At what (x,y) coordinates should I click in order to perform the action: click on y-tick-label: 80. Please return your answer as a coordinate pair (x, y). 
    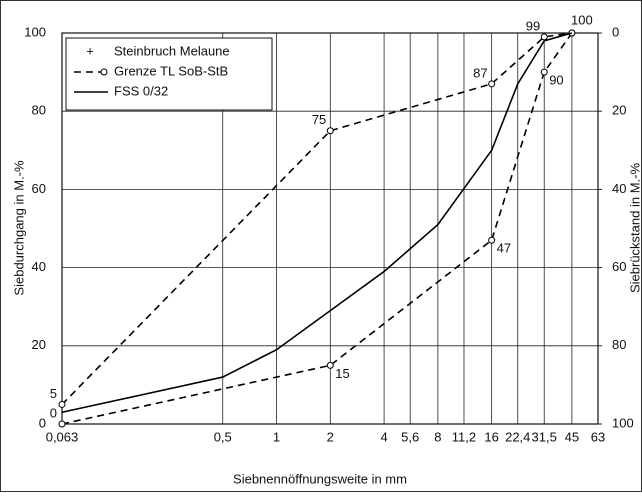
    Looking at the image, I should click on (39, 110).